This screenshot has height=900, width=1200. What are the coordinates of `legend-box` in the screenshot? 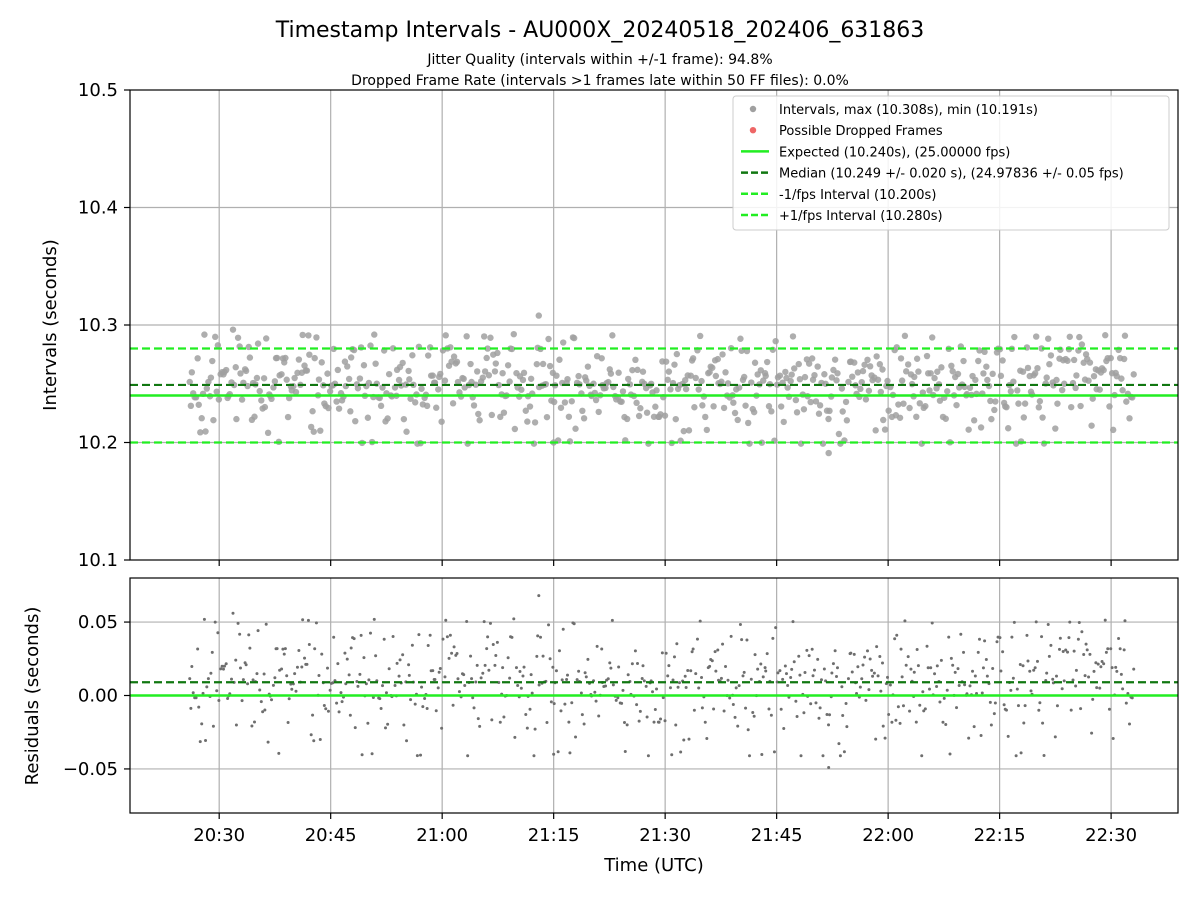 It's located at (951, 163).